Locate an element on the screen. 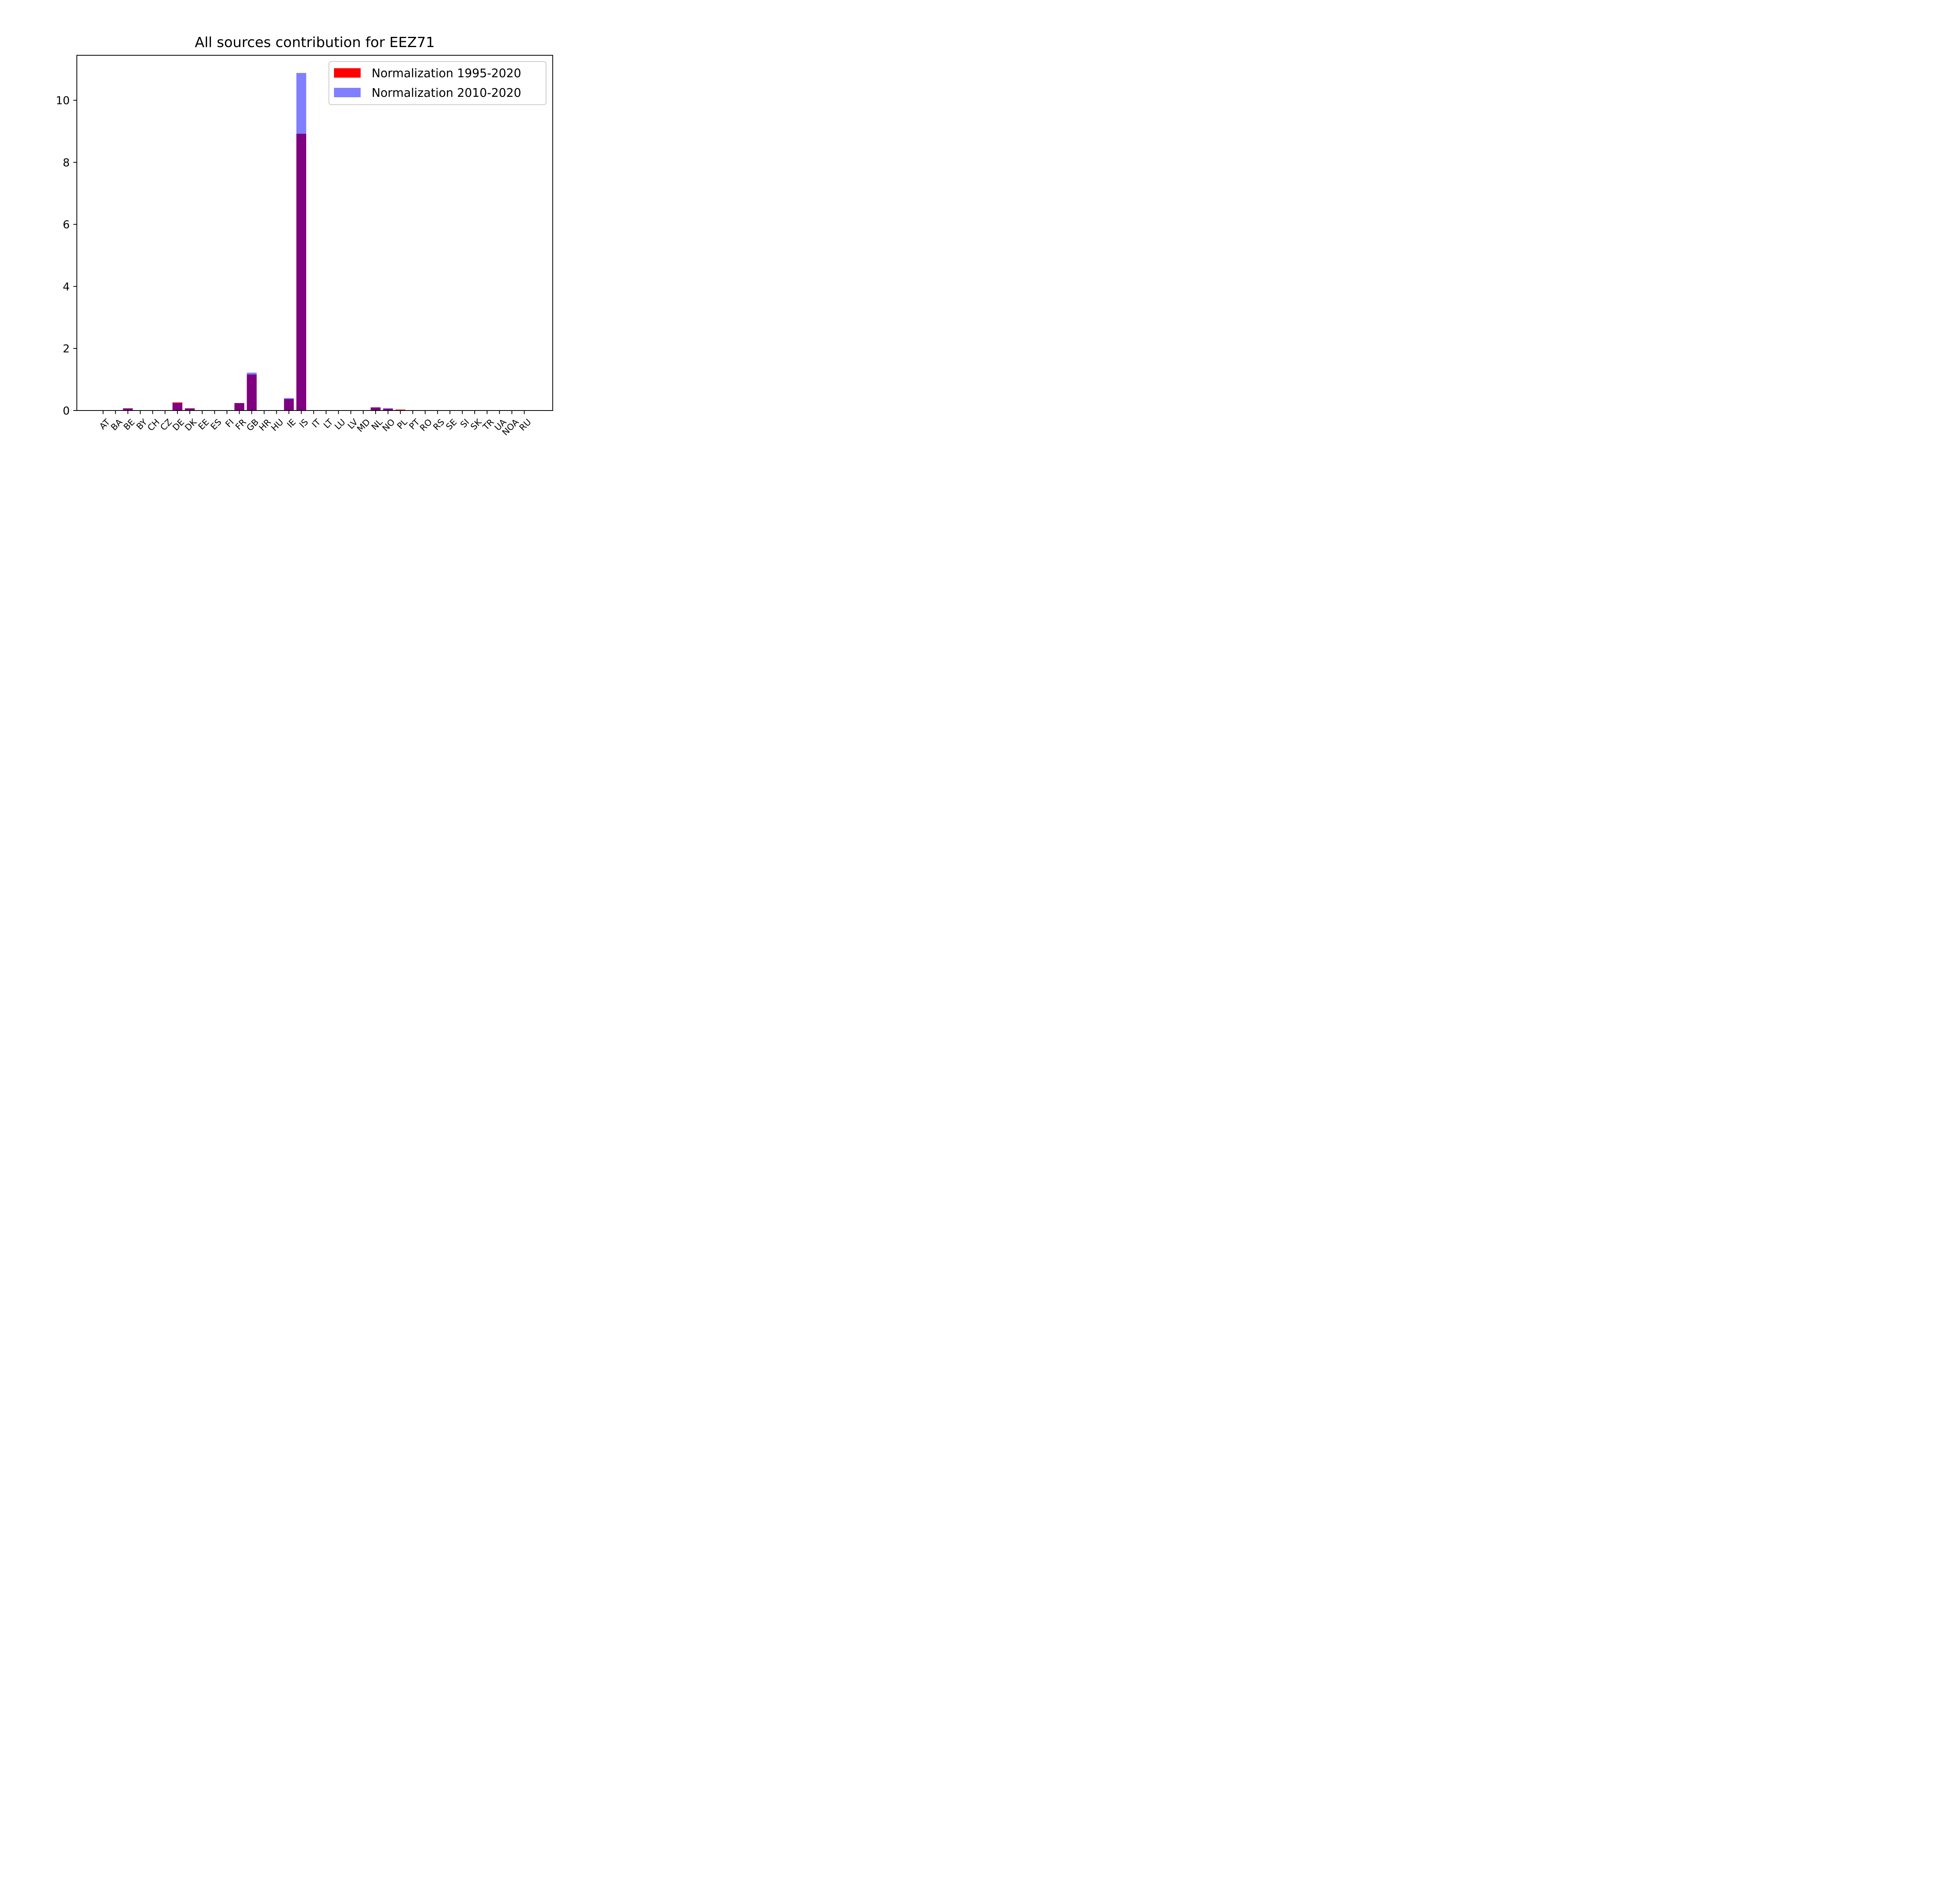 This screenshot has height=1882, width=1960. y-tick-label: 4 is located at coordinates (66, 286).